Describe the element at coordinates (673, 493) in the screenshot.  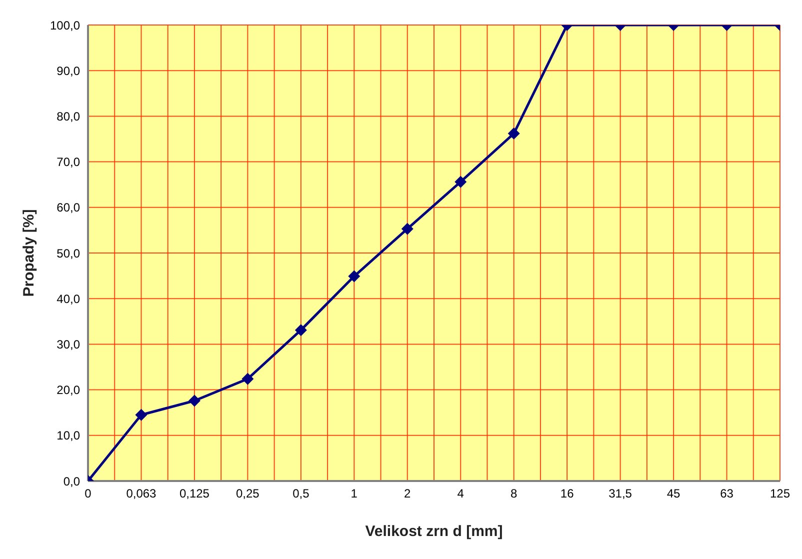
I see `x-tick-label: 45` at that location.